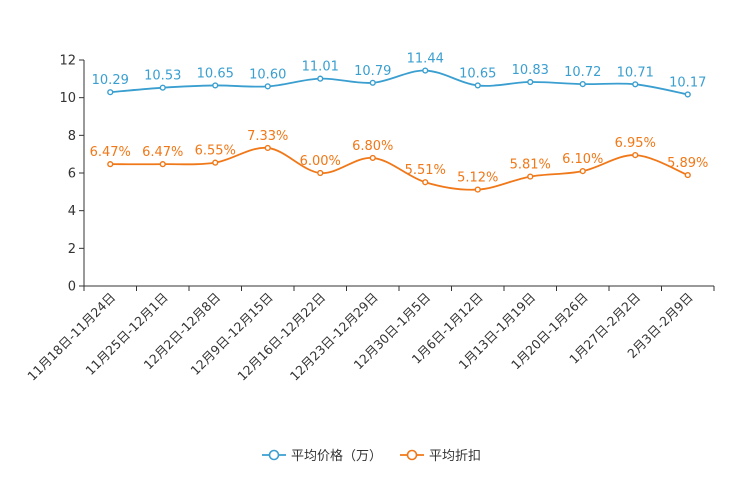 This screenshot has height=496, width=744. Describe the element at coordinates (72, 249) in the screenshot. I see `y-tick-label: 2` at that location.